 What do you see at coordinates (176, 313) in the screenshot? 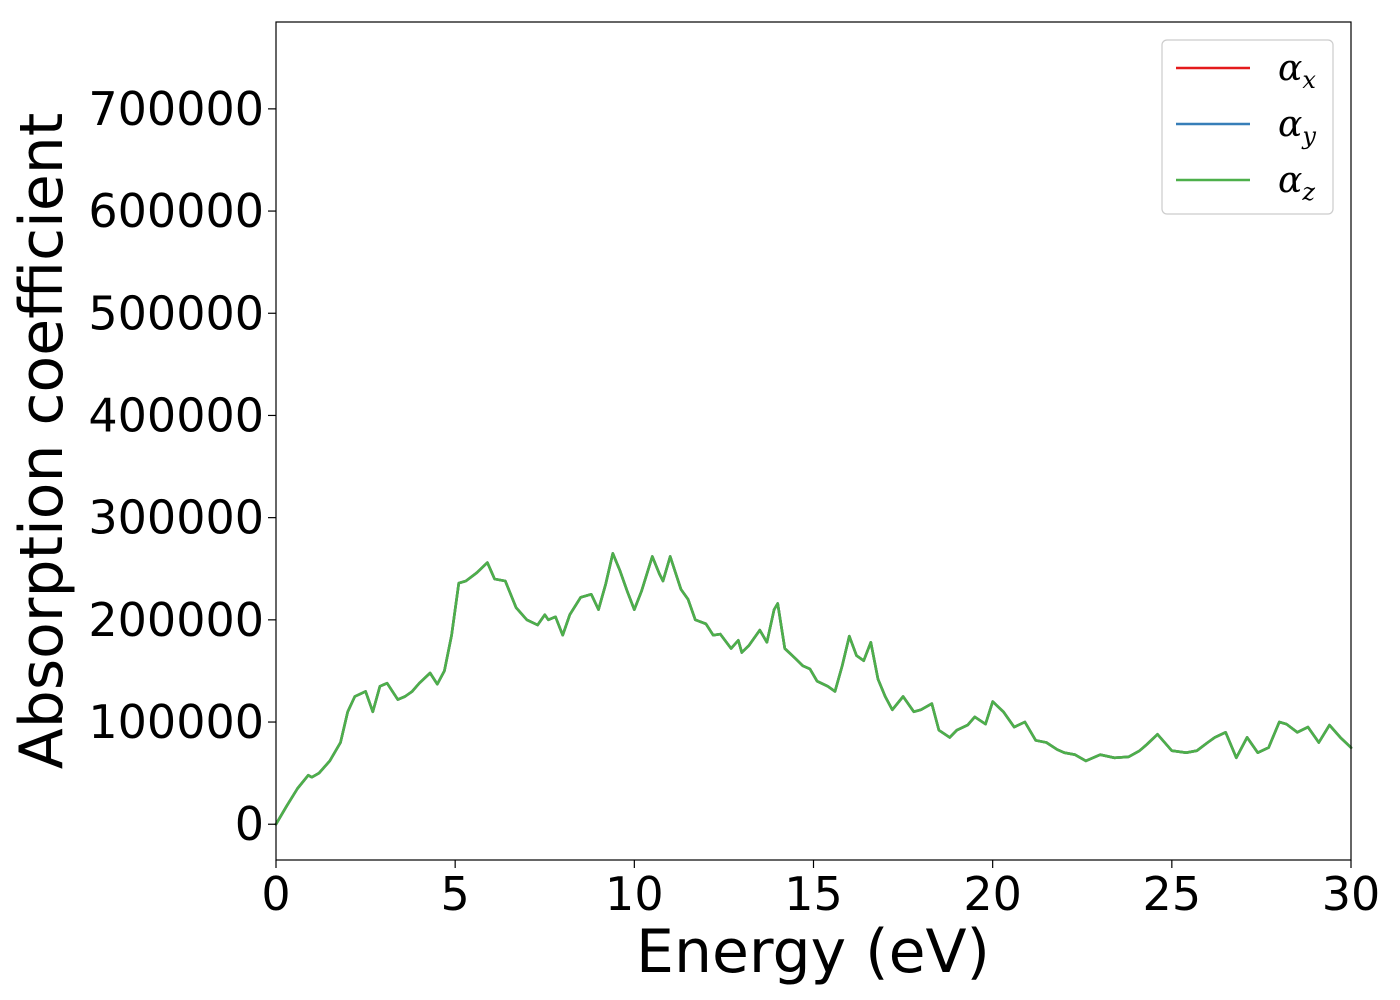
I see `y-tick-label: 500000` at bounding box center [176, 313].